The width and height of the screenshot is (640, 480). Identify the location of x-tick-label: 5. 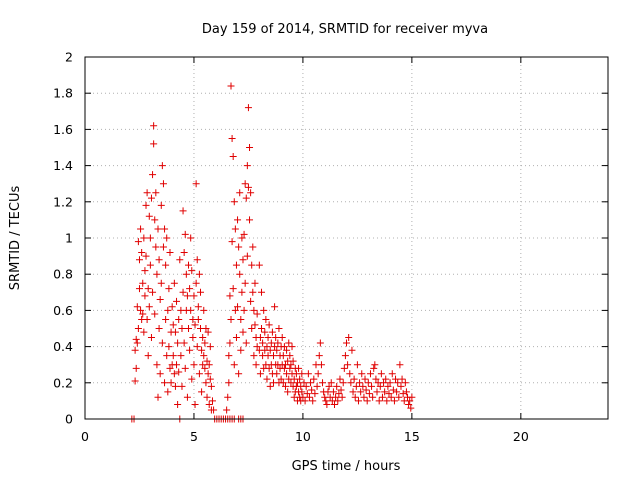
(194, 436).